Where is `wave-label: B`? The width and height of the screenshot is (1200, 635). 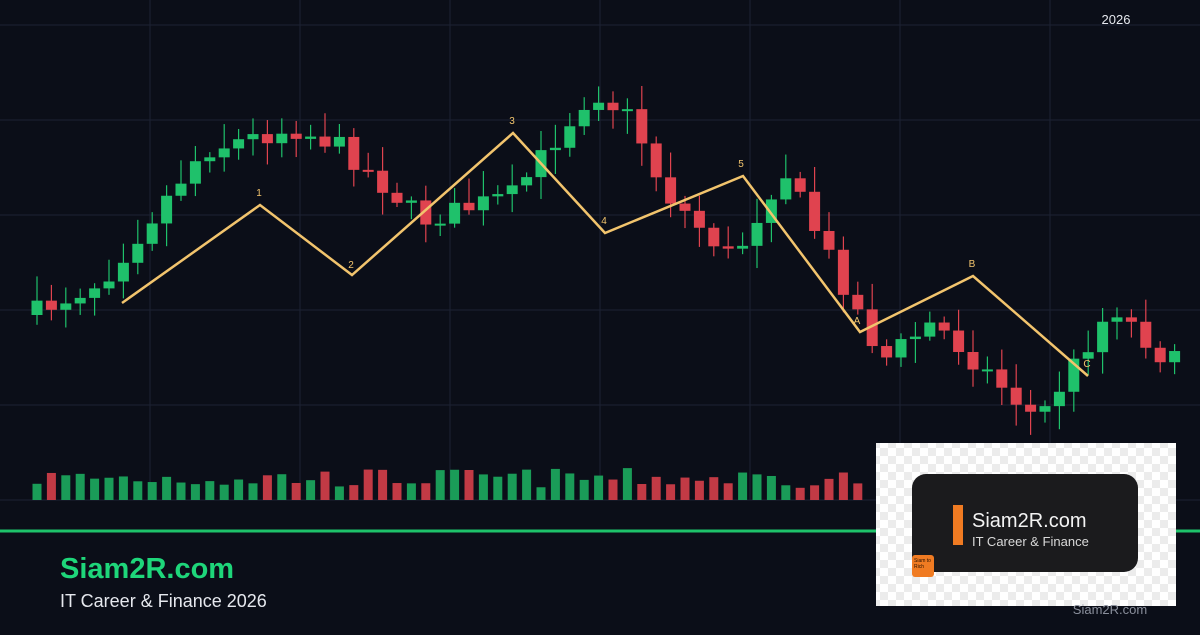 wave-label: B is located at coordinates (972, 264).